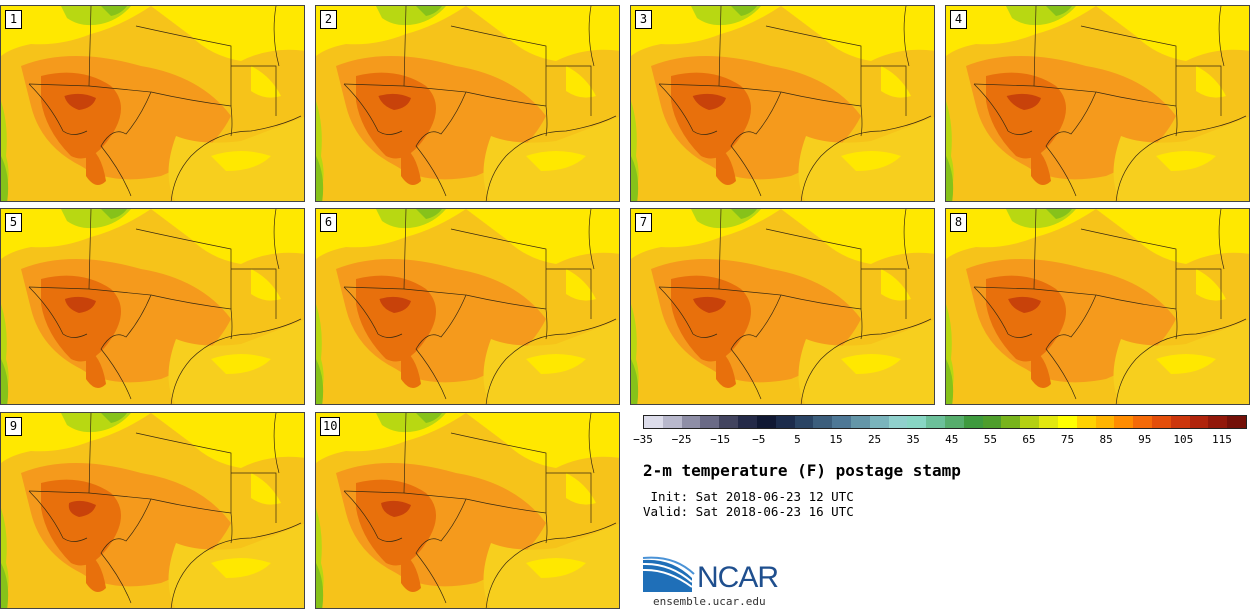 The height and width of the screenshot is (610, 1260). I want to click on ncar-logo-icon, so click(668, 574).